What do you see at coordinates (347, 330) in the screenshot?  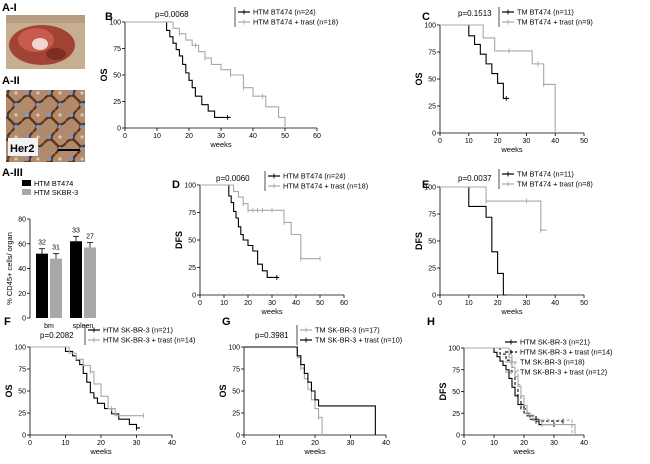 I see `legend-label: TM SK-BR-3 (n=17)` at bounding box center [347, 330].